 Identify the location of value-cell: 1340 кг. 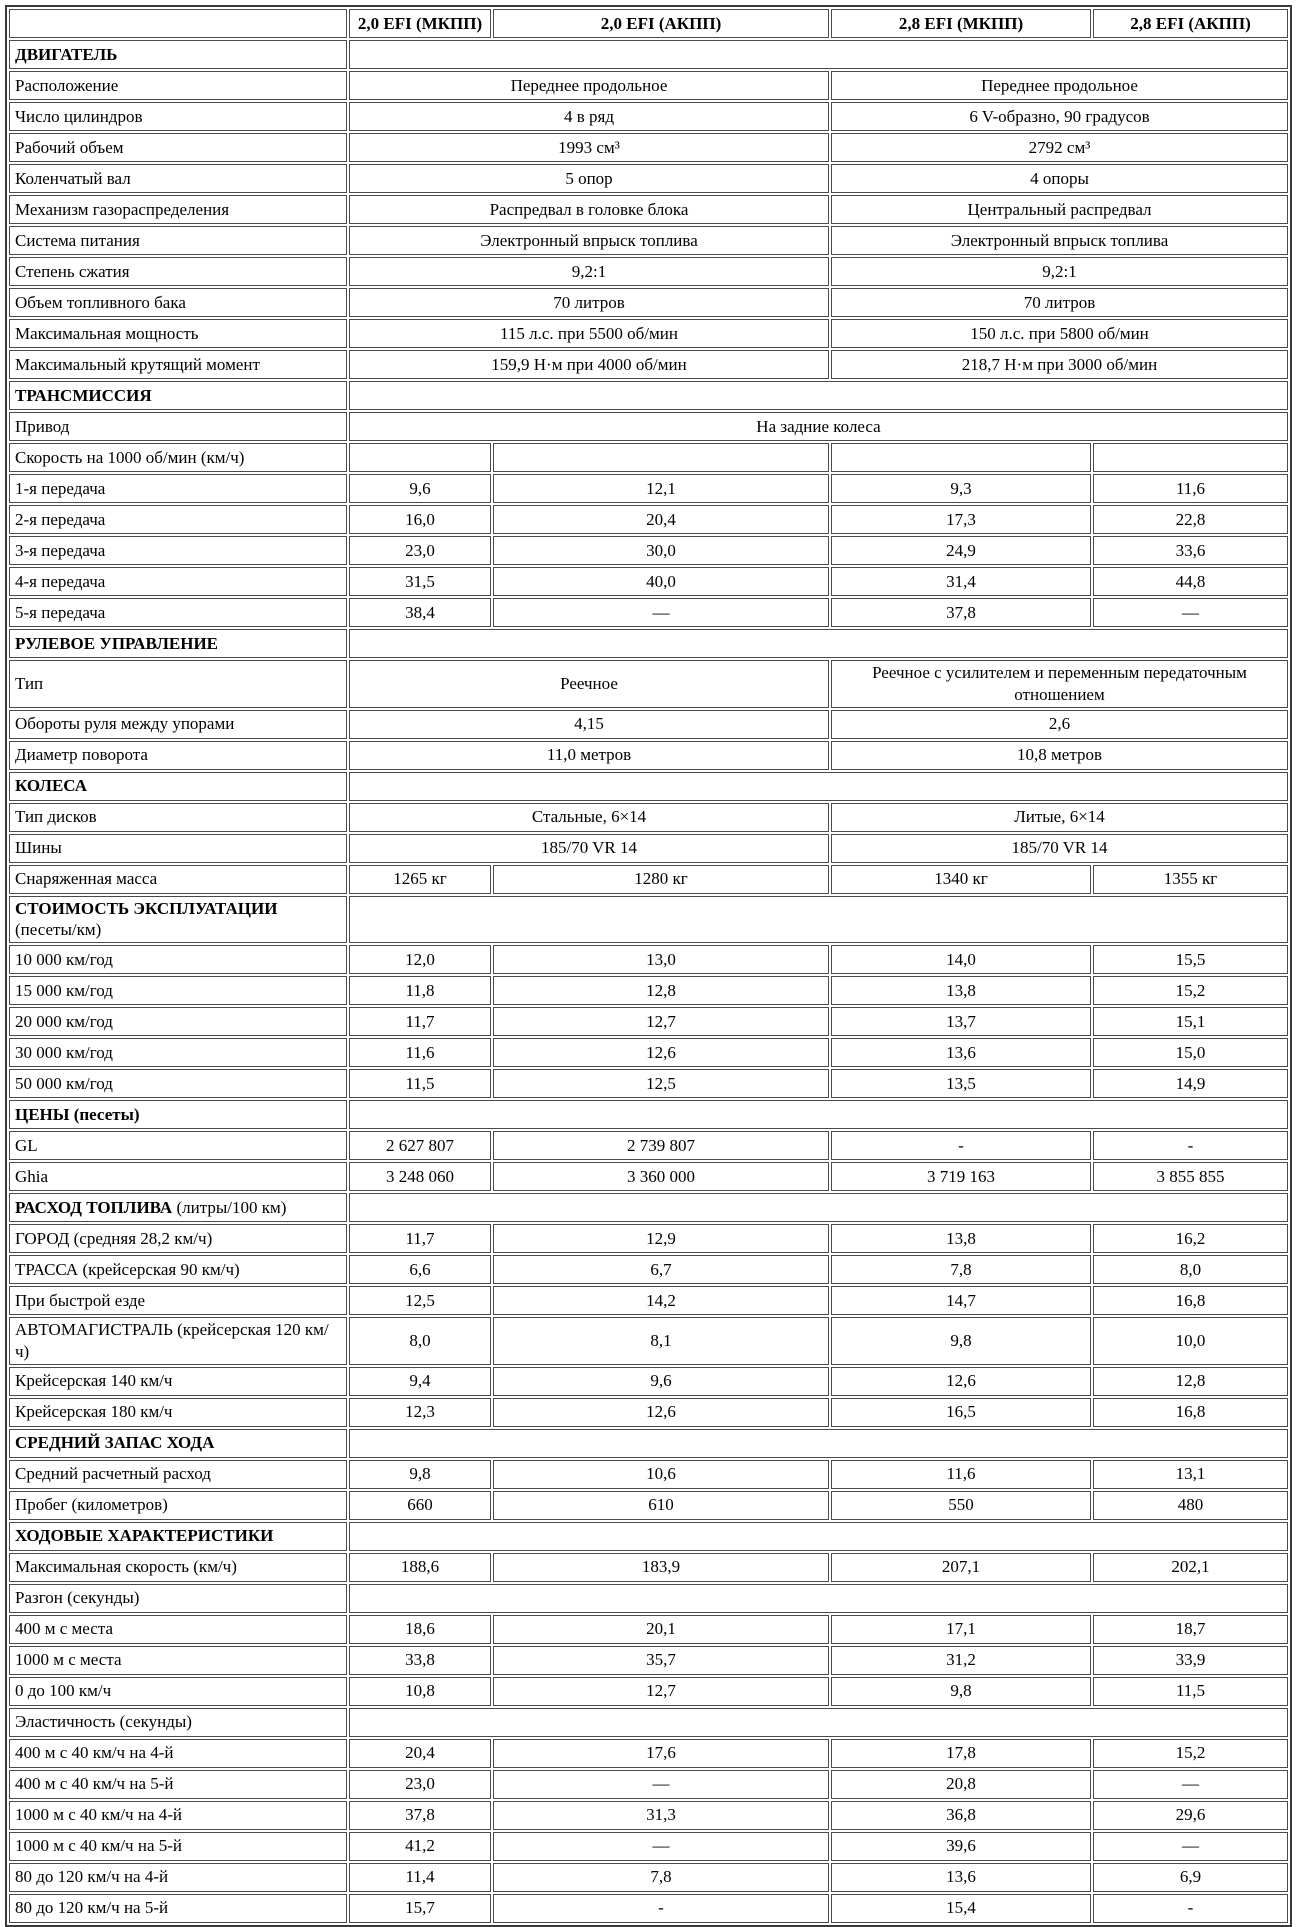
(961, 879).